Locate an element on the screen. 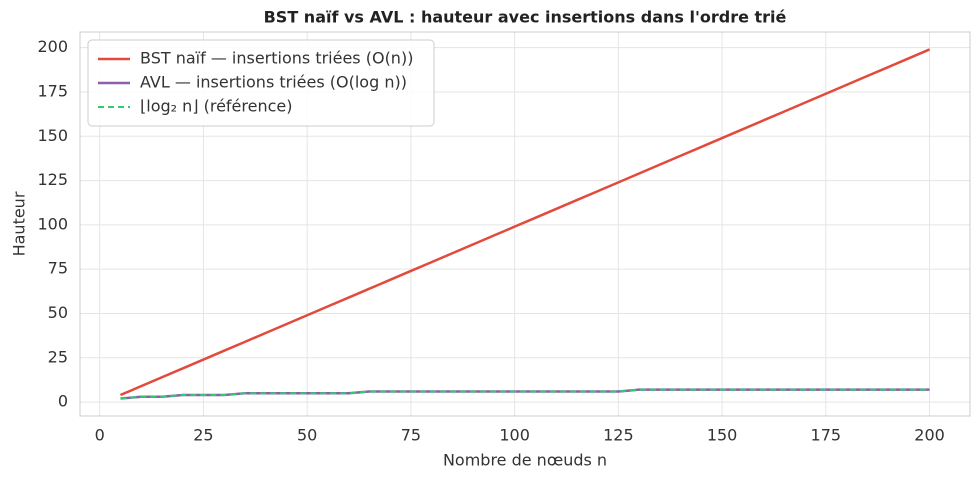 The image size is (980, 480). y-tick-label: 50 is located at coordinates (58, 312).